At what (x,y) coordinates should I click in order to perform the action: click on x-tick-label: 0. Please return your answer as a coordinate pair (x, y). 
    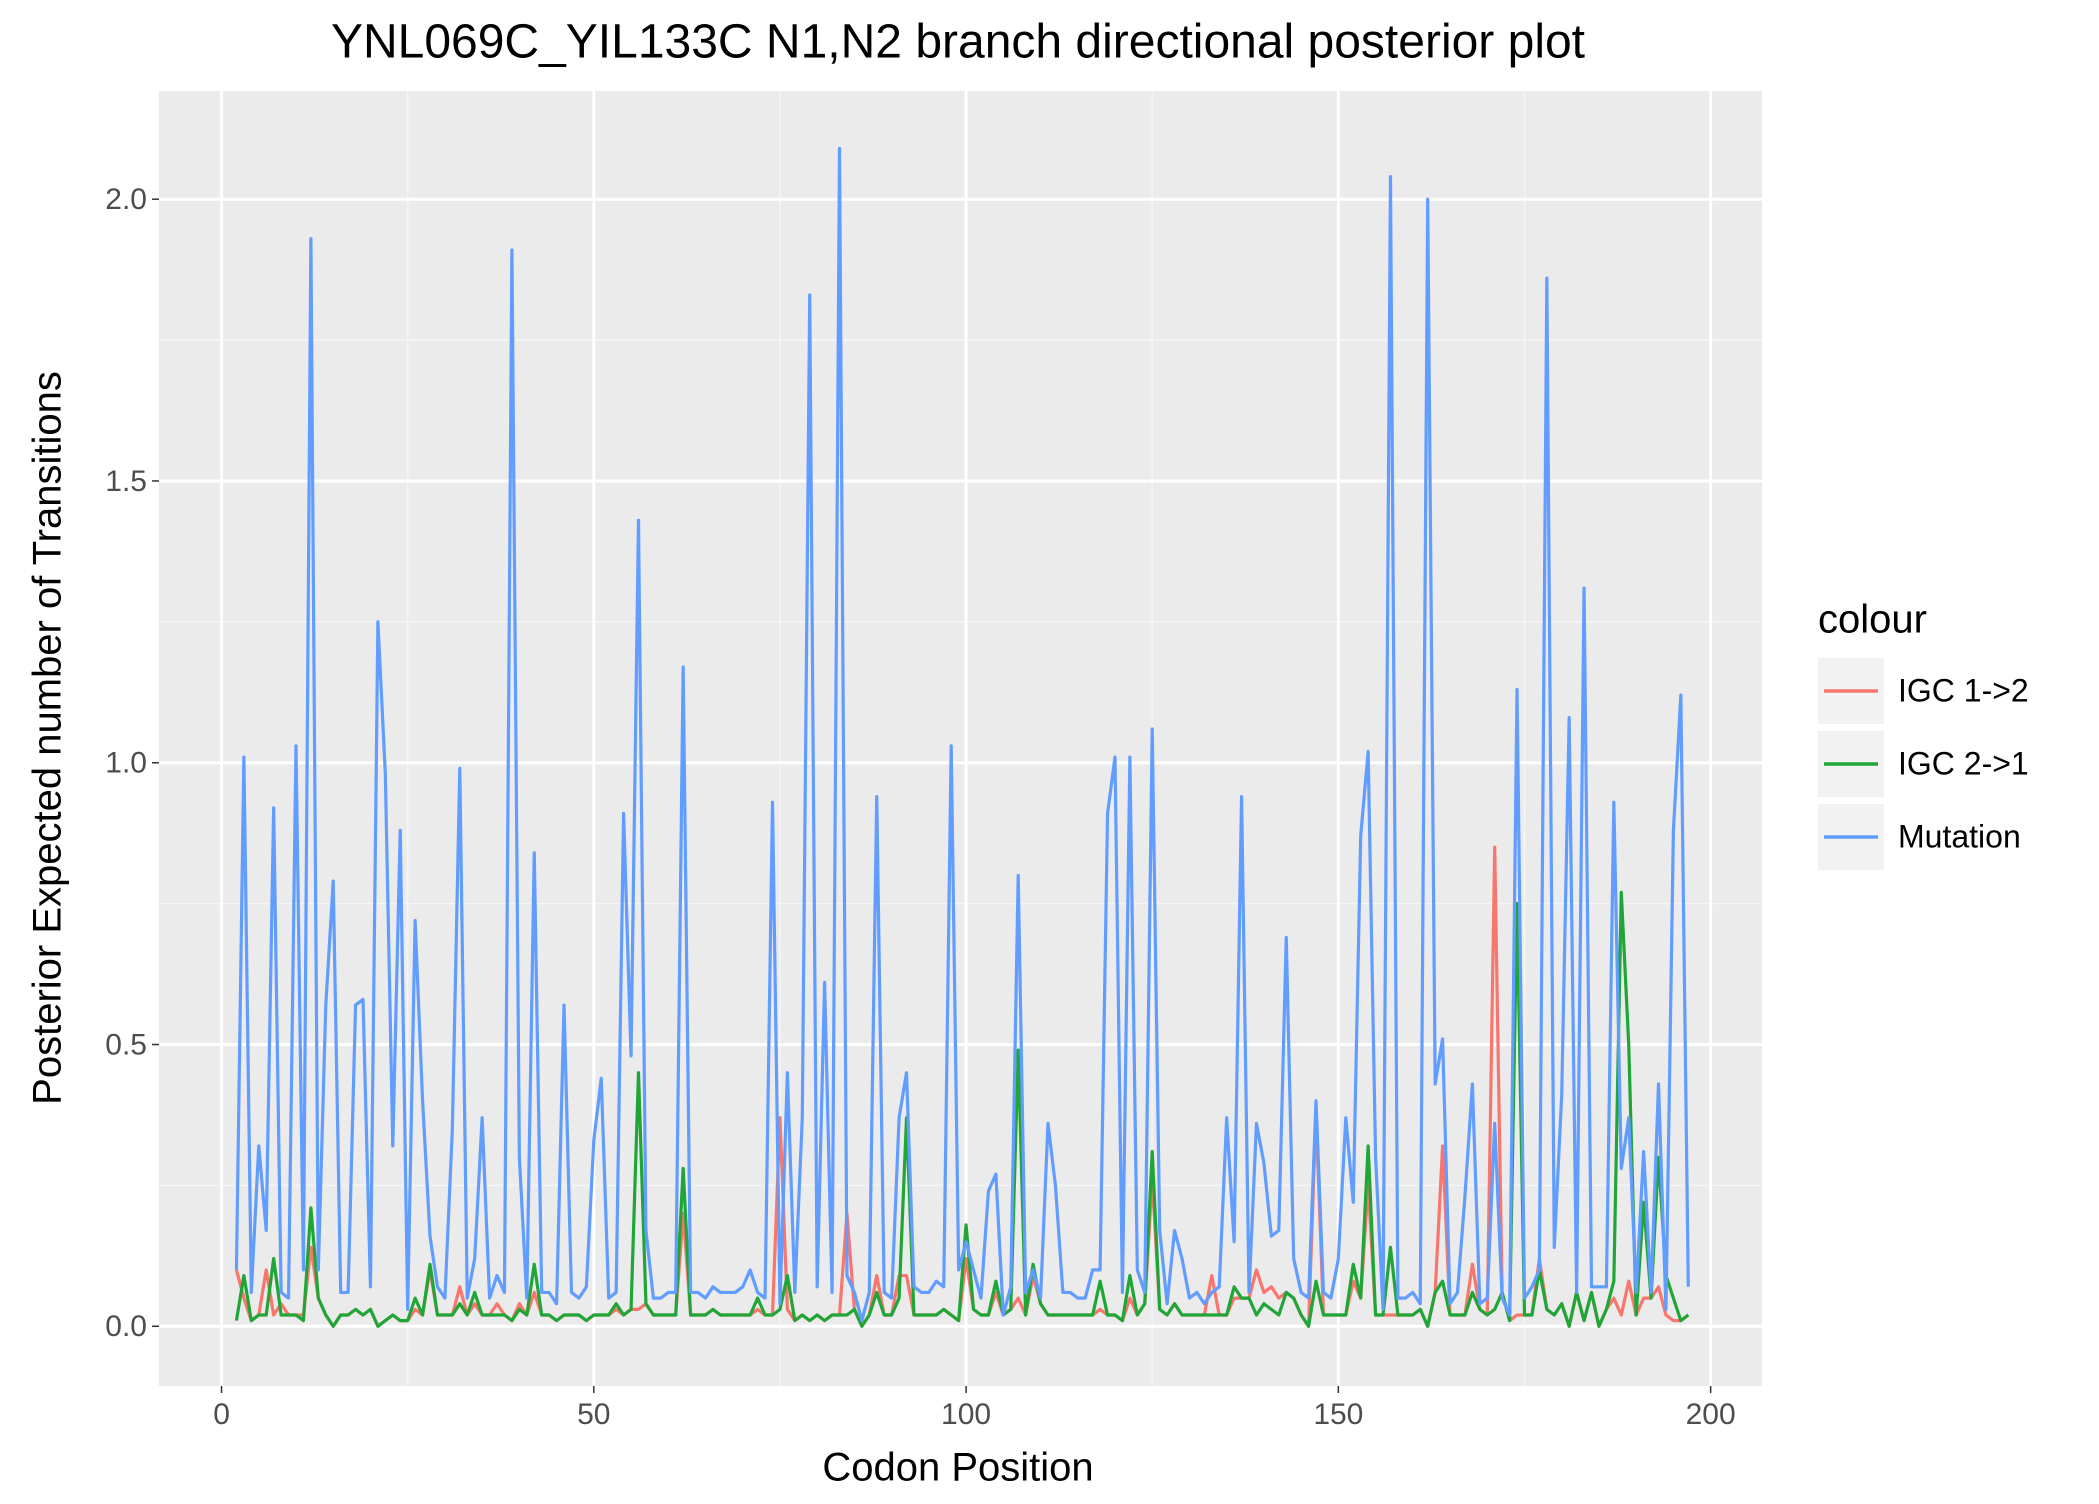
    Looking at the image, I should click on (221, 1414).